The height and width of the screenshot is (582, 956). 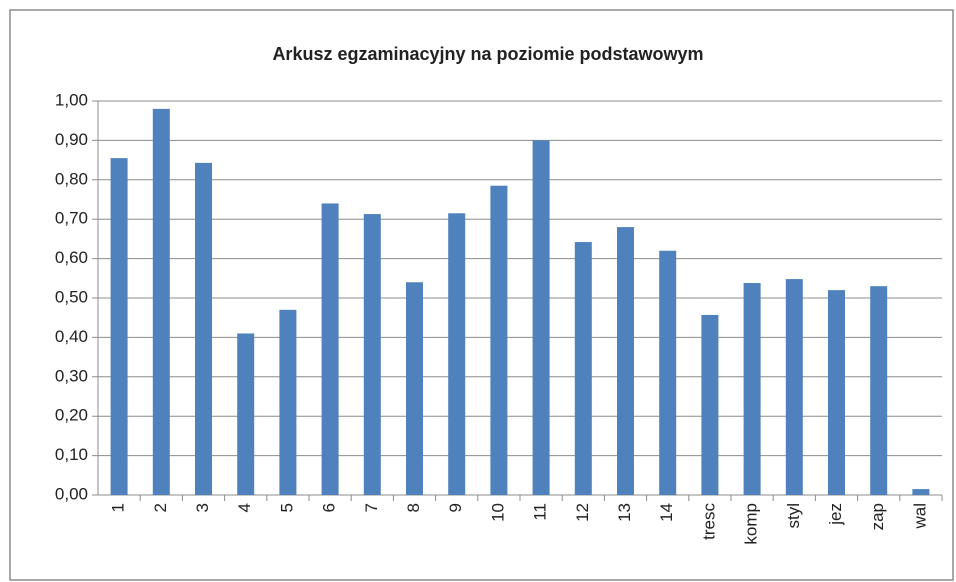 What do you see at coordinates (497, 512) in the screenshot?
I see `x-tick-label: 10` at bounding box center [497, 512].